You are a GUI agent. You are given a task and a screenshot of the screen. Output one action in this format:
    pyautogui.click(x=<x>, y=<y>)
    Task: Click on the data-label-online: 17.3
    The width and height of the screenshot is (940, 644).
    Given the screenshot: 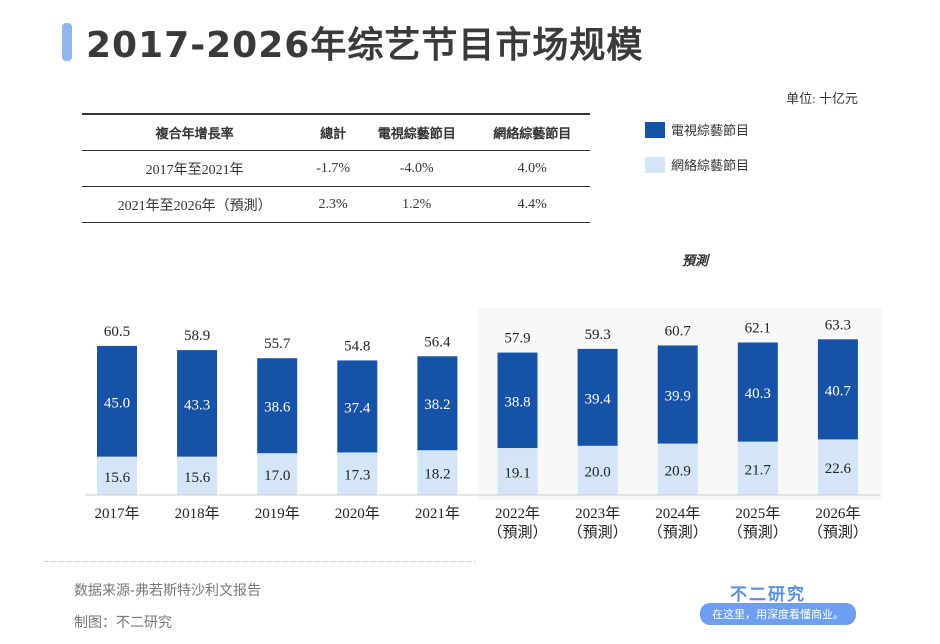 What is the action you would take?
    pyautogui.click(x=357, y=476)
    